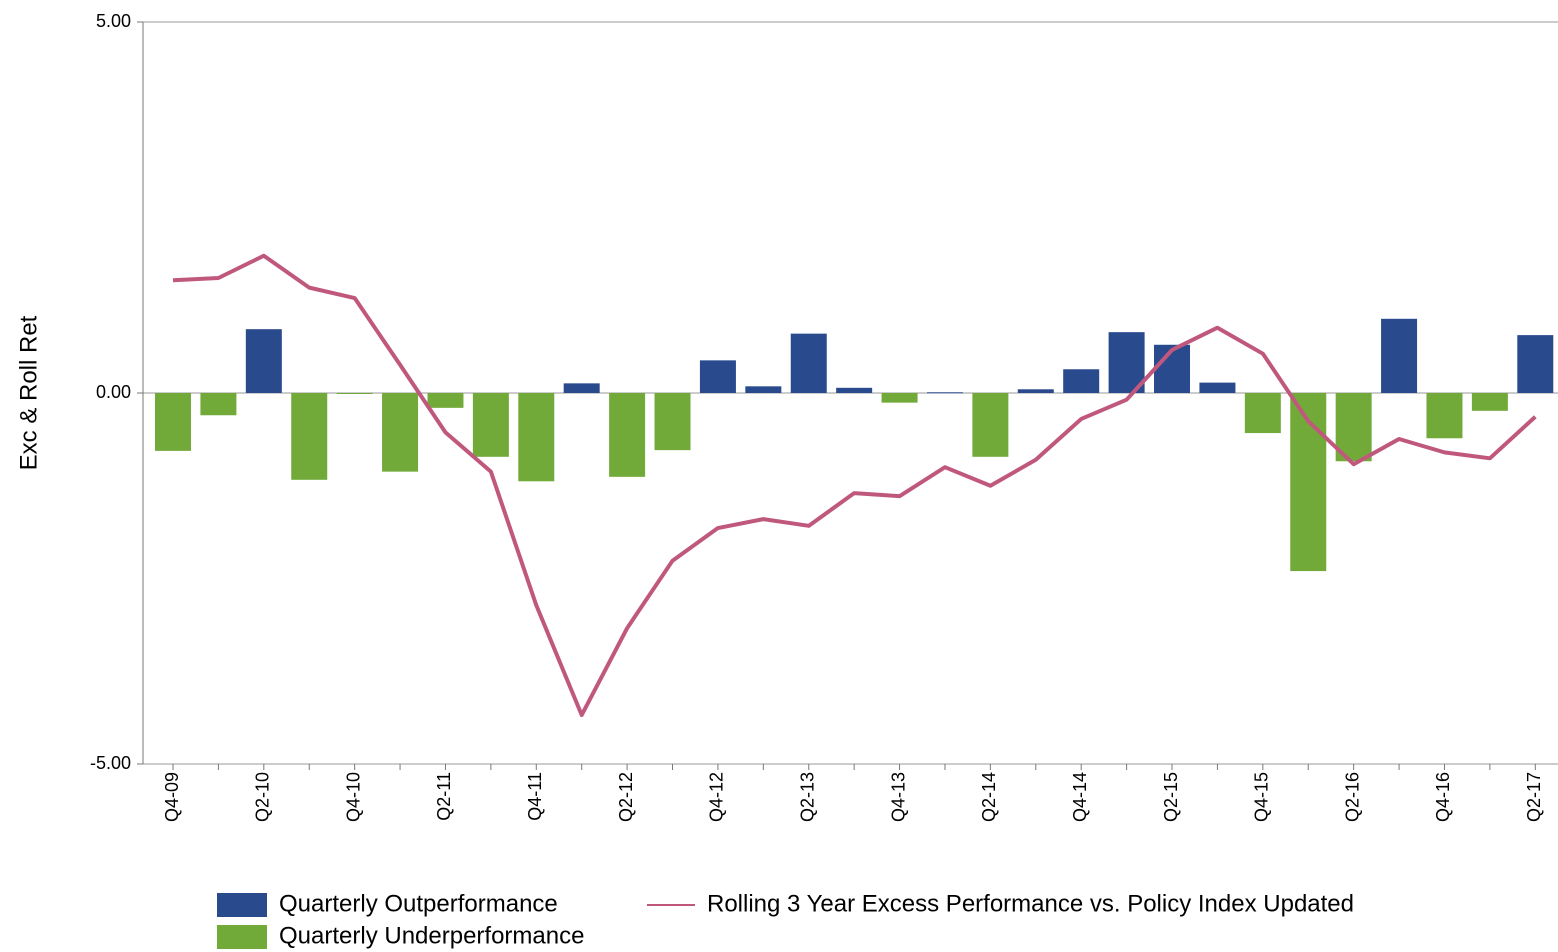  I want to click on x-tick-label: Q2-17, so click(1534, 797).